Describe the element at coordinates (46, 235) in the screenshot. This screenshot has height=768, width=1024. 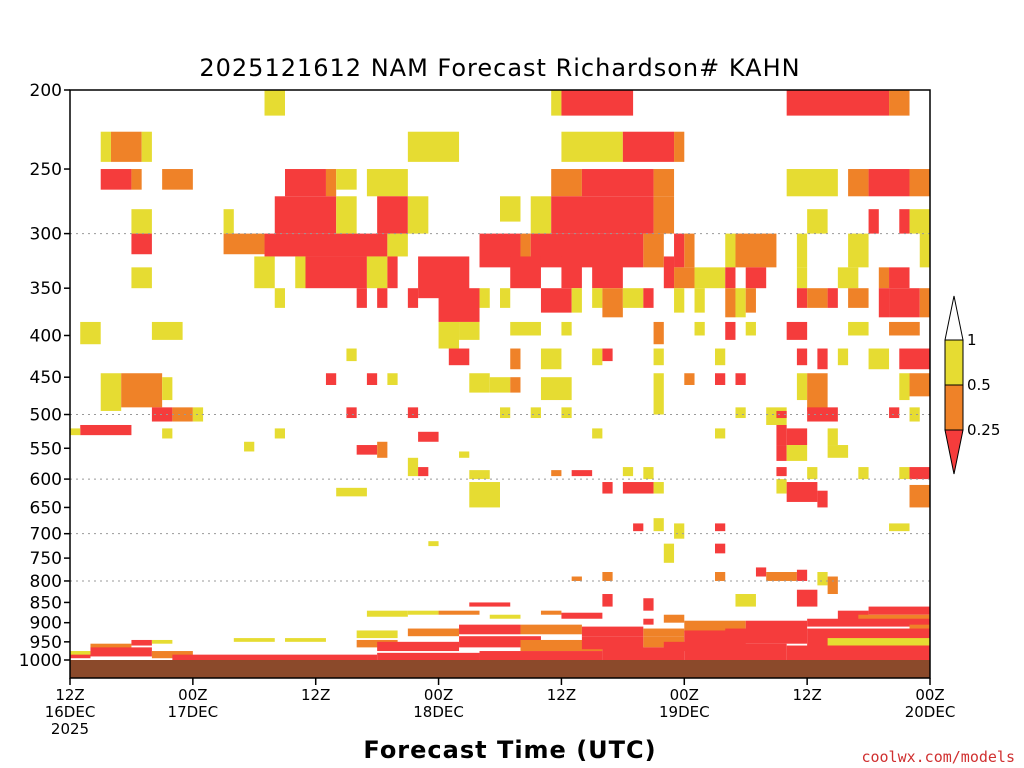
I see `y-tick-label: 300` at that location.